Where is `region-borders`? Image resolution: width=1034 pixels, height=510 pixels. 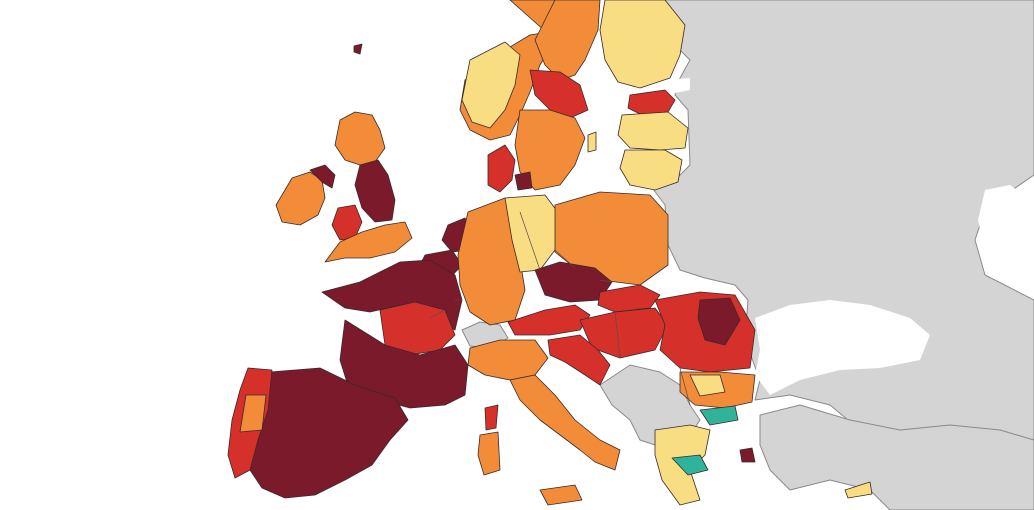
region-borders is located at coordinates (560, 308).